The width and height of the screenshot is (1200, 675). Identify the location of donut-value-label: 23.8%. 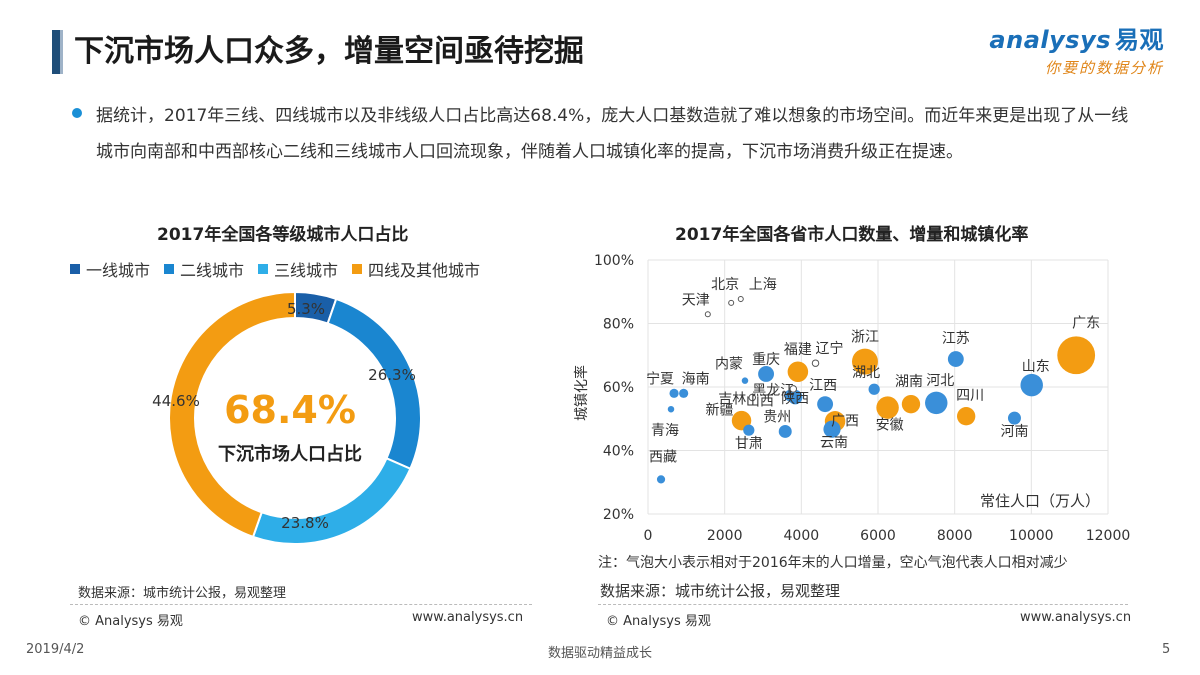
(305, 523).